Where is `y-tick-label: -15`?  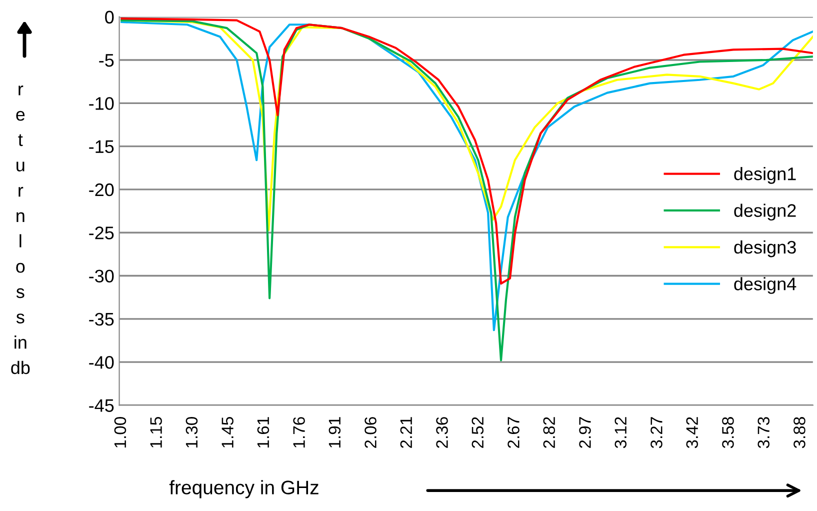
y-tick-label: -15 is located at coordinates (101, 147).